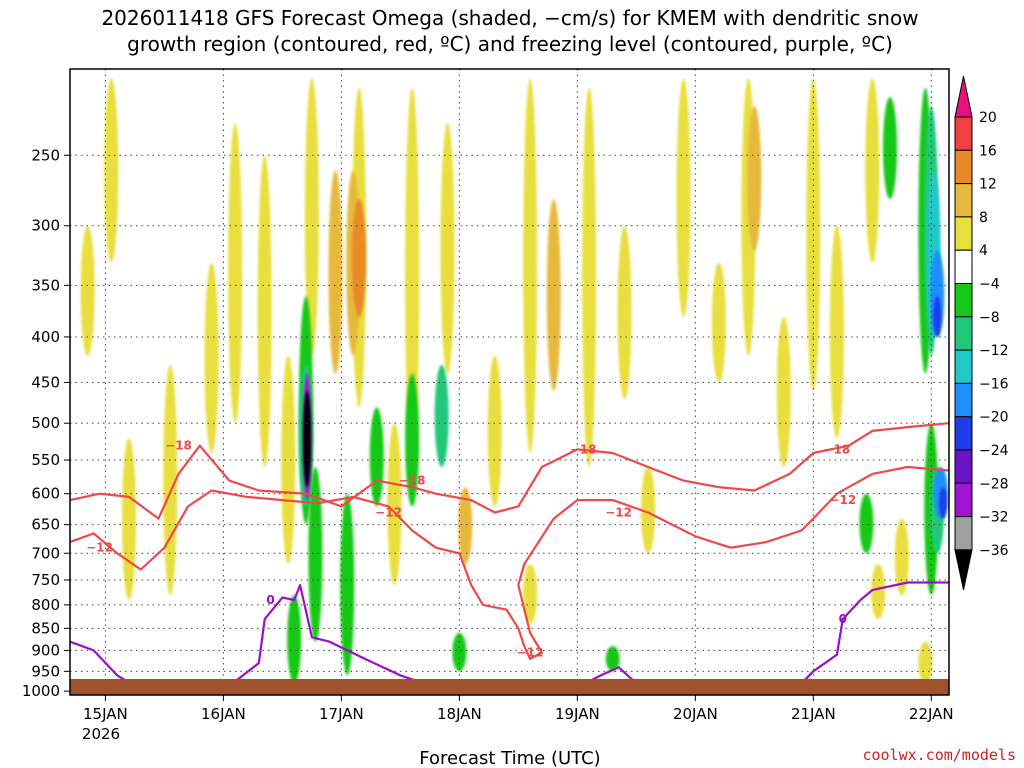  What do you see at coordinates (509, 687) in the screenshot?
I see `ground-surface` at bounding box center [509, 687].